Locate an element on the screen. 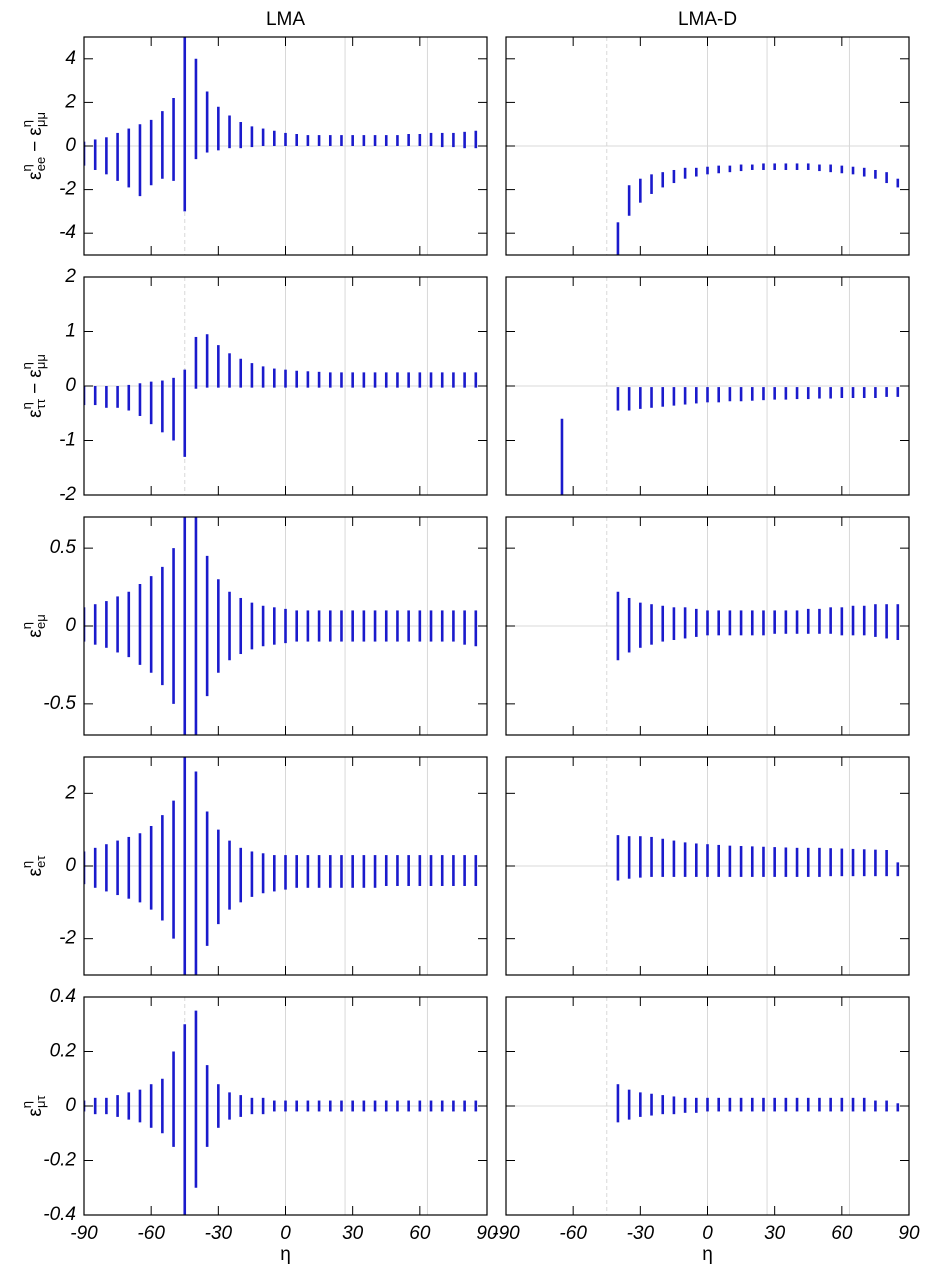  y-tick-label: -4 is located at coordinates (67, 232).